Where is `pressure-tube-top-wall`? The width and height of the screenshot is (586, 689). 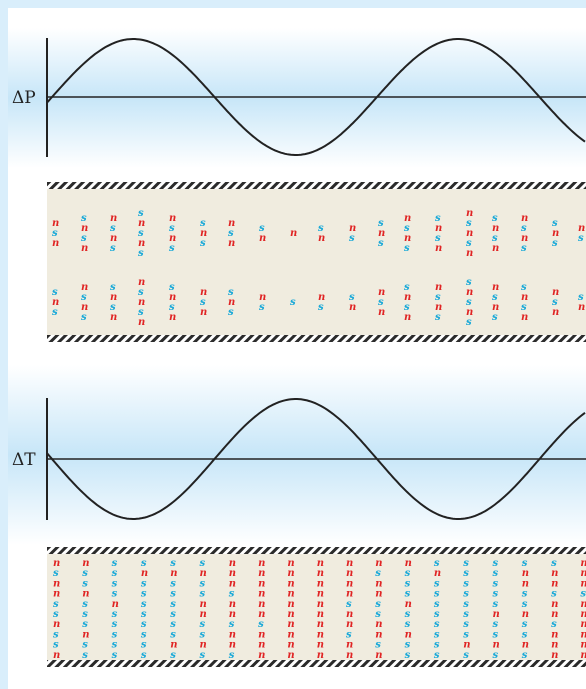
pressure-tube-top-wall is located at coordinates (316, 185).